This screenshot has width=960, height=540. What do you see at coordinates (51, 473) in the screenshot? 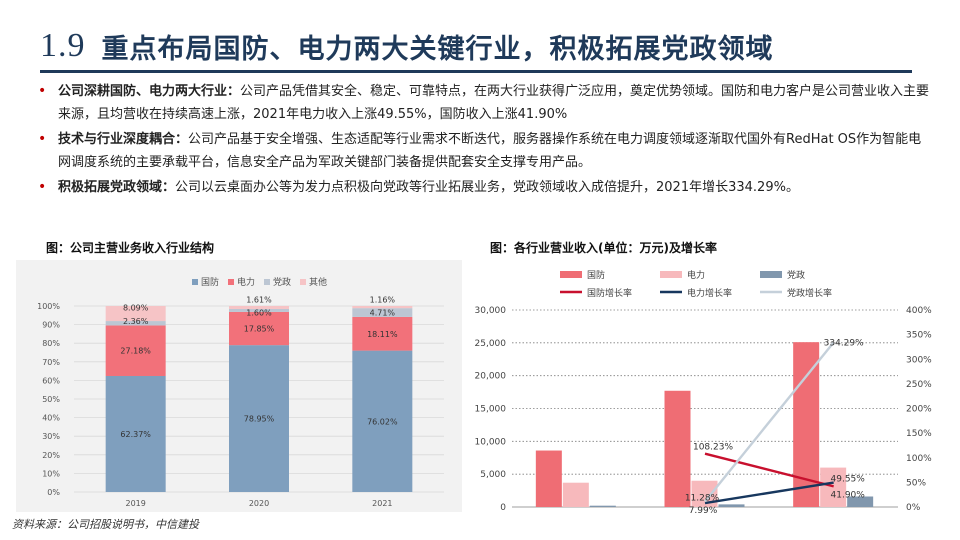
I see `y-tick-label: 10%` at bounding box center [51, 473].